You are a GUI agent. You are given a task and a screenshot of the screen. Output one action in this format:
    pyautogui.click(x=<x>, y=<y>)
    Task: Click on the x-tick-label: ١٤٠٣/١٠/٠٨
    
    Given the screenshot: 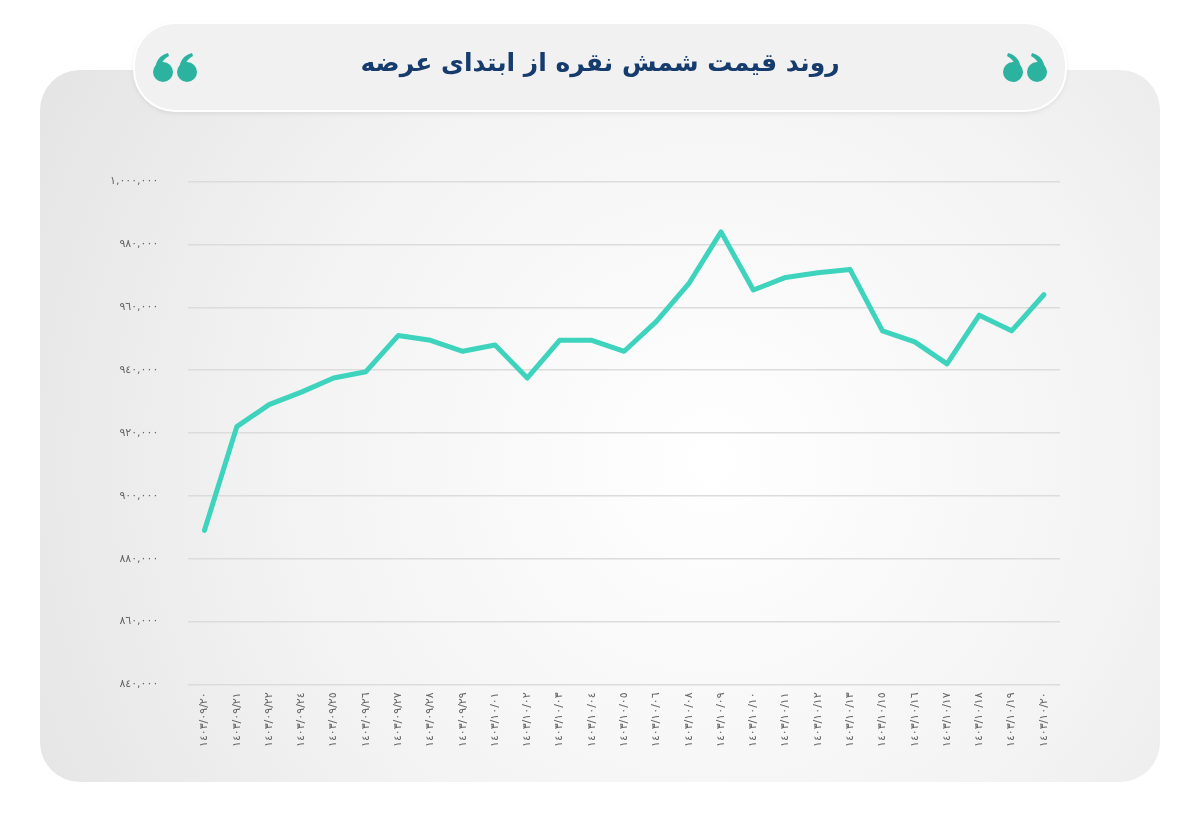 What is the action you would take?
    pyautogui.click(x=688, y=720)
    